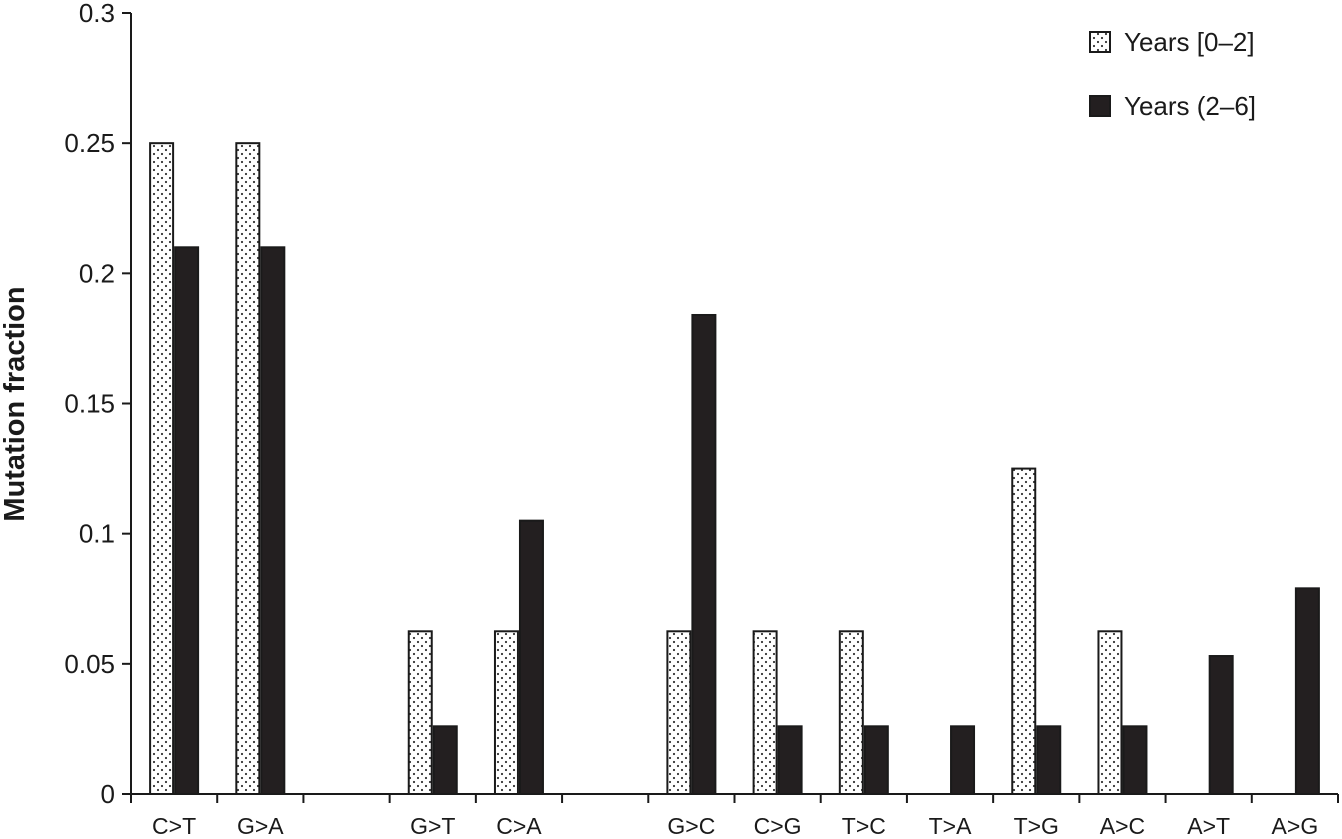  Describe the element at coordinates (735, 826) in the screenshot. I see `category-labels: C>T G>A G>T C>A G>C C>G T>C T>A T>G A>C A>T A>G` at that location.